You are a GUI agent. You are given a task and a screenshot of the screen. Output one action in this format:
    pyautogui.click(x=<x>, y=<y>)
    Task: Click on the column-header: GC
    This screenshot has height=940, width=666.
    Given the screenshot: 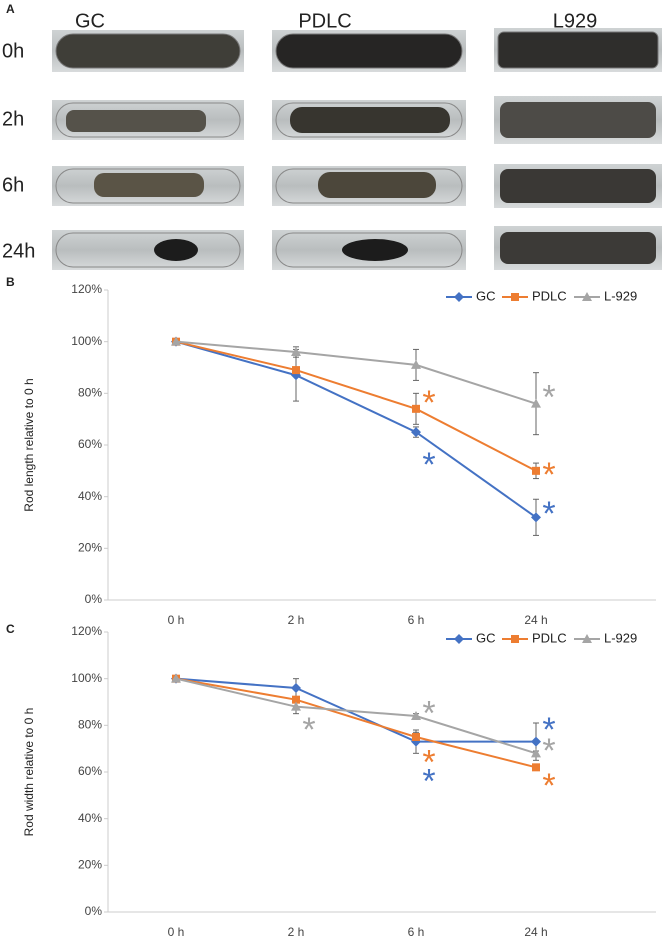 What is the action you would take?
    pyautogui.click(x=90, y=21)
    